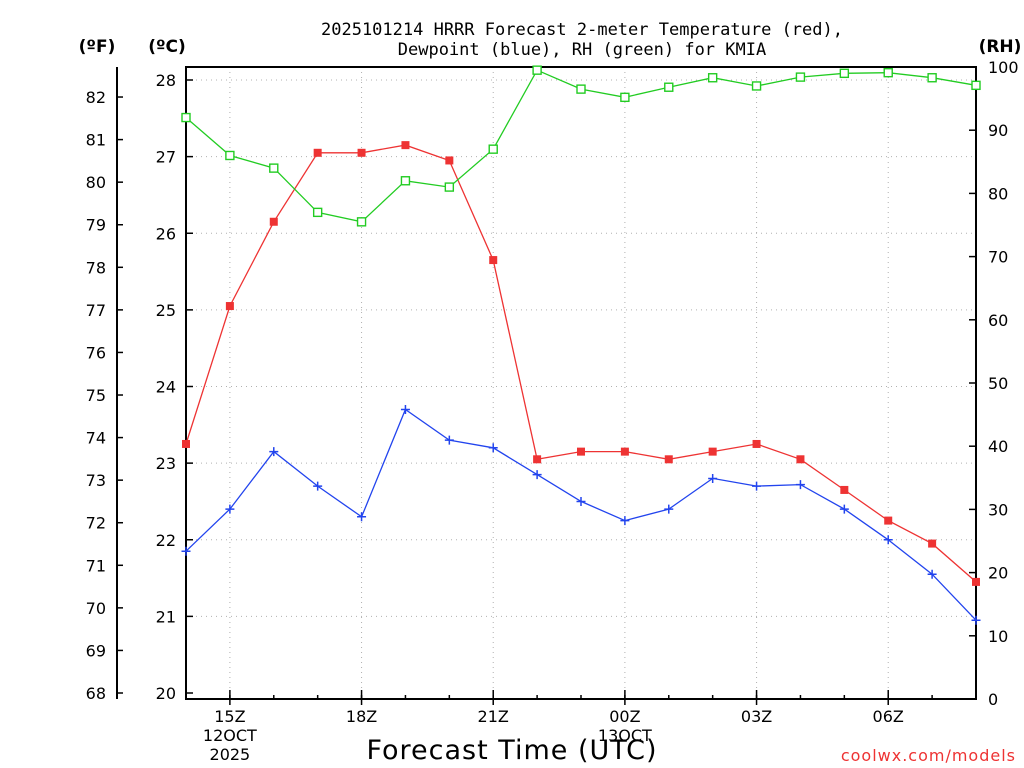  What do you see at coordinates (998, 257) in the screenshot?
I see `rh-tick-label: 70` at bounding box center [998, 257].